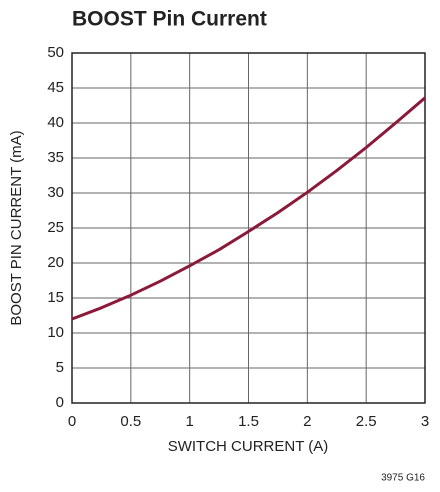 This screenshot has width=440, height=492. Describe the element at coordinates (55, 87) in the screenshot. I see `y-tick-label: 45` at that location.